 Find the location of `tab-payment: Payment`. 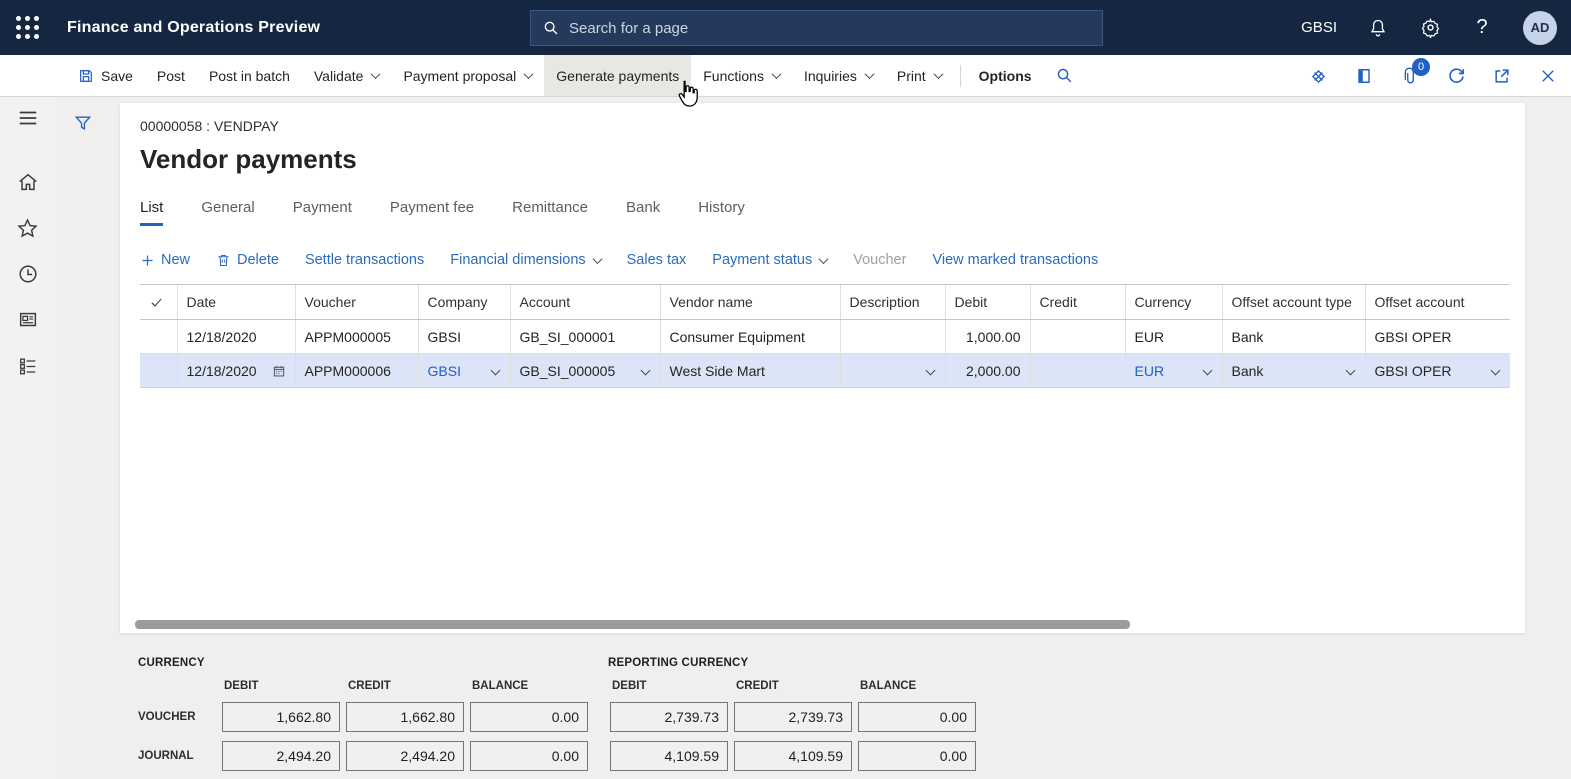

tab-payment: Payment is located at coordinates (322, 207).